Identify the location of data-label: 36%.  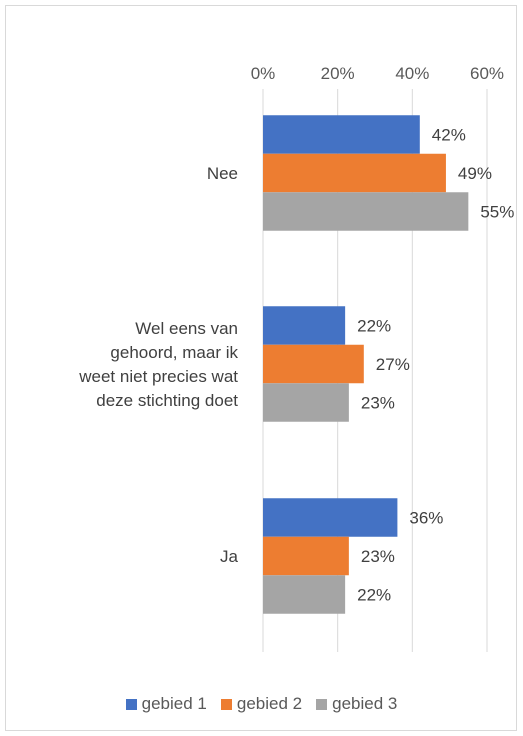
(426, 518).